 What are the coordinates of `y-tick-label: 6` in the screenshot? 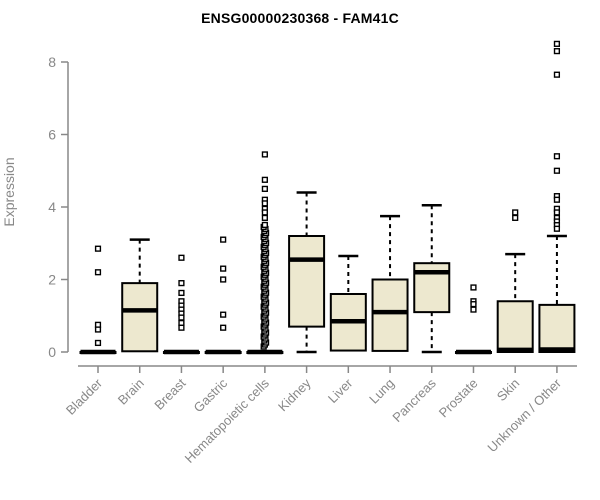 It's located at (52, 135).